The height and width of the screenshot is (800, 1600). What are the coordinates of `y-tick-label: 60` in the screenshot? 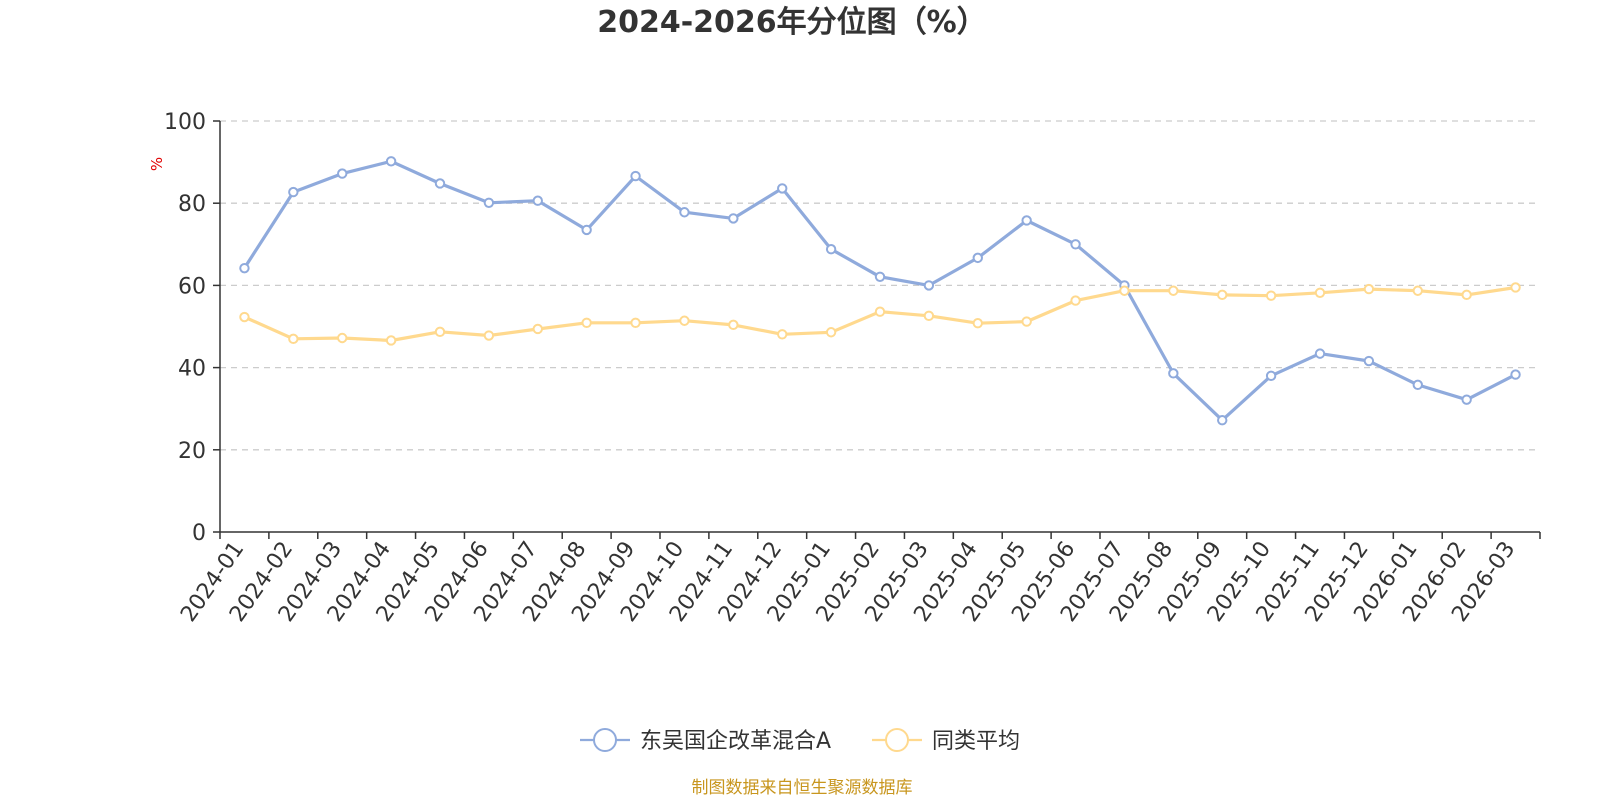 It's located at (192, 286).